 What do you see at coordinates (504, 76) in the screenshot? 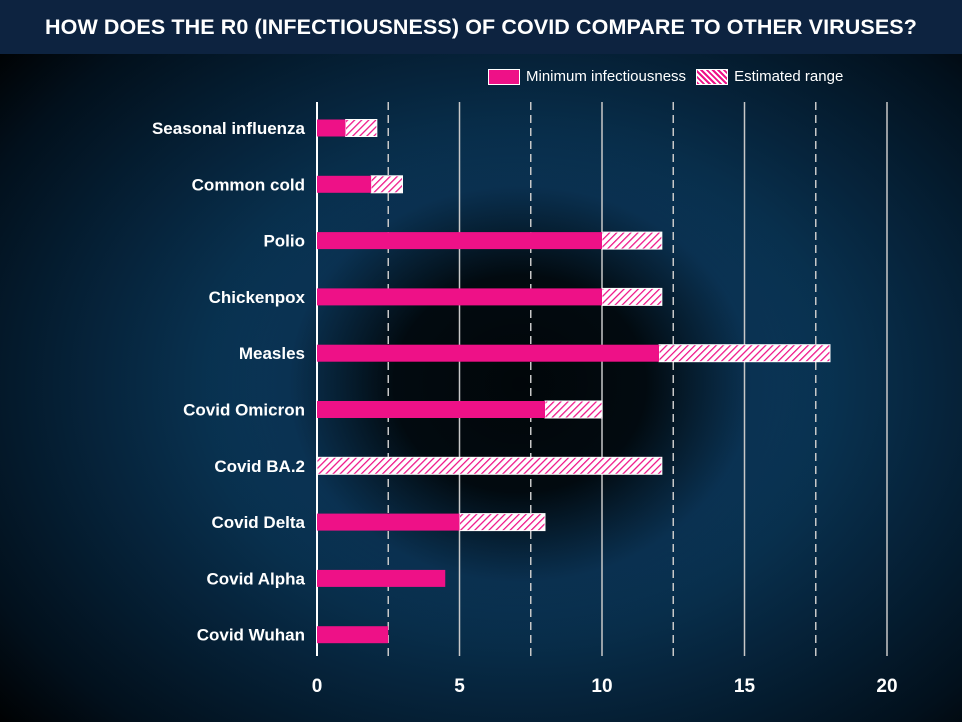
I see `legend-swatch-minimum` at bounding box center [504, 76].